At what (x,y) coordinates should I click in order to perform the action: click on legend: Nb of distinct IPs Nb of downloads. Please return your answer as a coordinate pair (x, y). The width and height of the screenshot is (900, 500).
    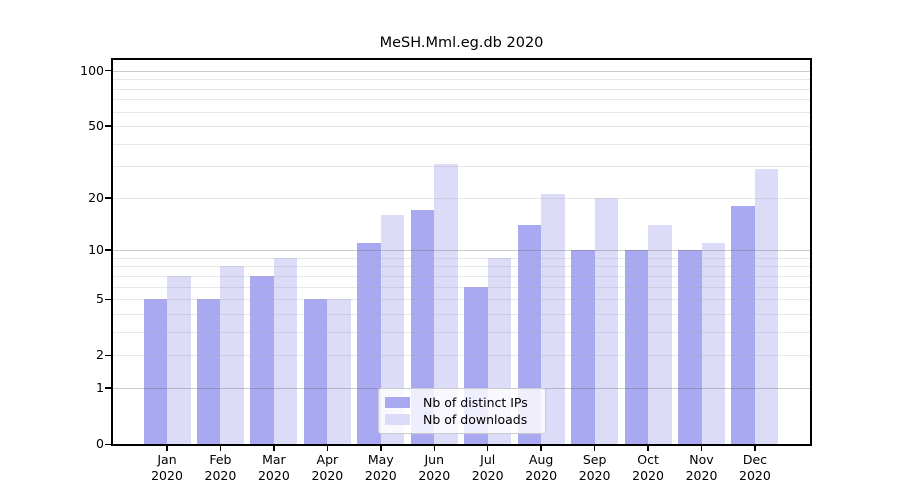
    Looking at the image, I should click on (462, 411).